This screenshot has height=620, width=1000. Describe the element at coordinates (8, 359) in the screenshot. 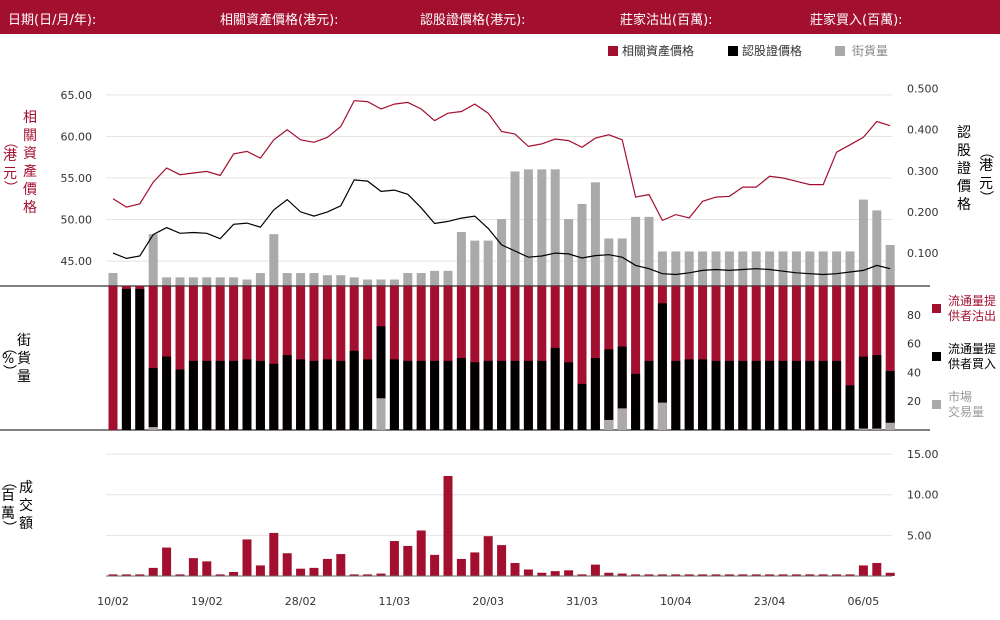

I see `mid-axis-unit: %` at that location.